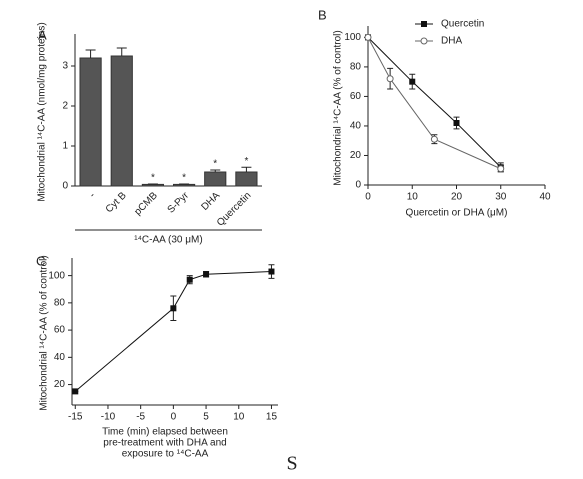  What do you see at coordinates (164, 443) in the screenshot?
I see `x-axis-label: pre-treatment with DHA and` at bounding box center [164, 443].